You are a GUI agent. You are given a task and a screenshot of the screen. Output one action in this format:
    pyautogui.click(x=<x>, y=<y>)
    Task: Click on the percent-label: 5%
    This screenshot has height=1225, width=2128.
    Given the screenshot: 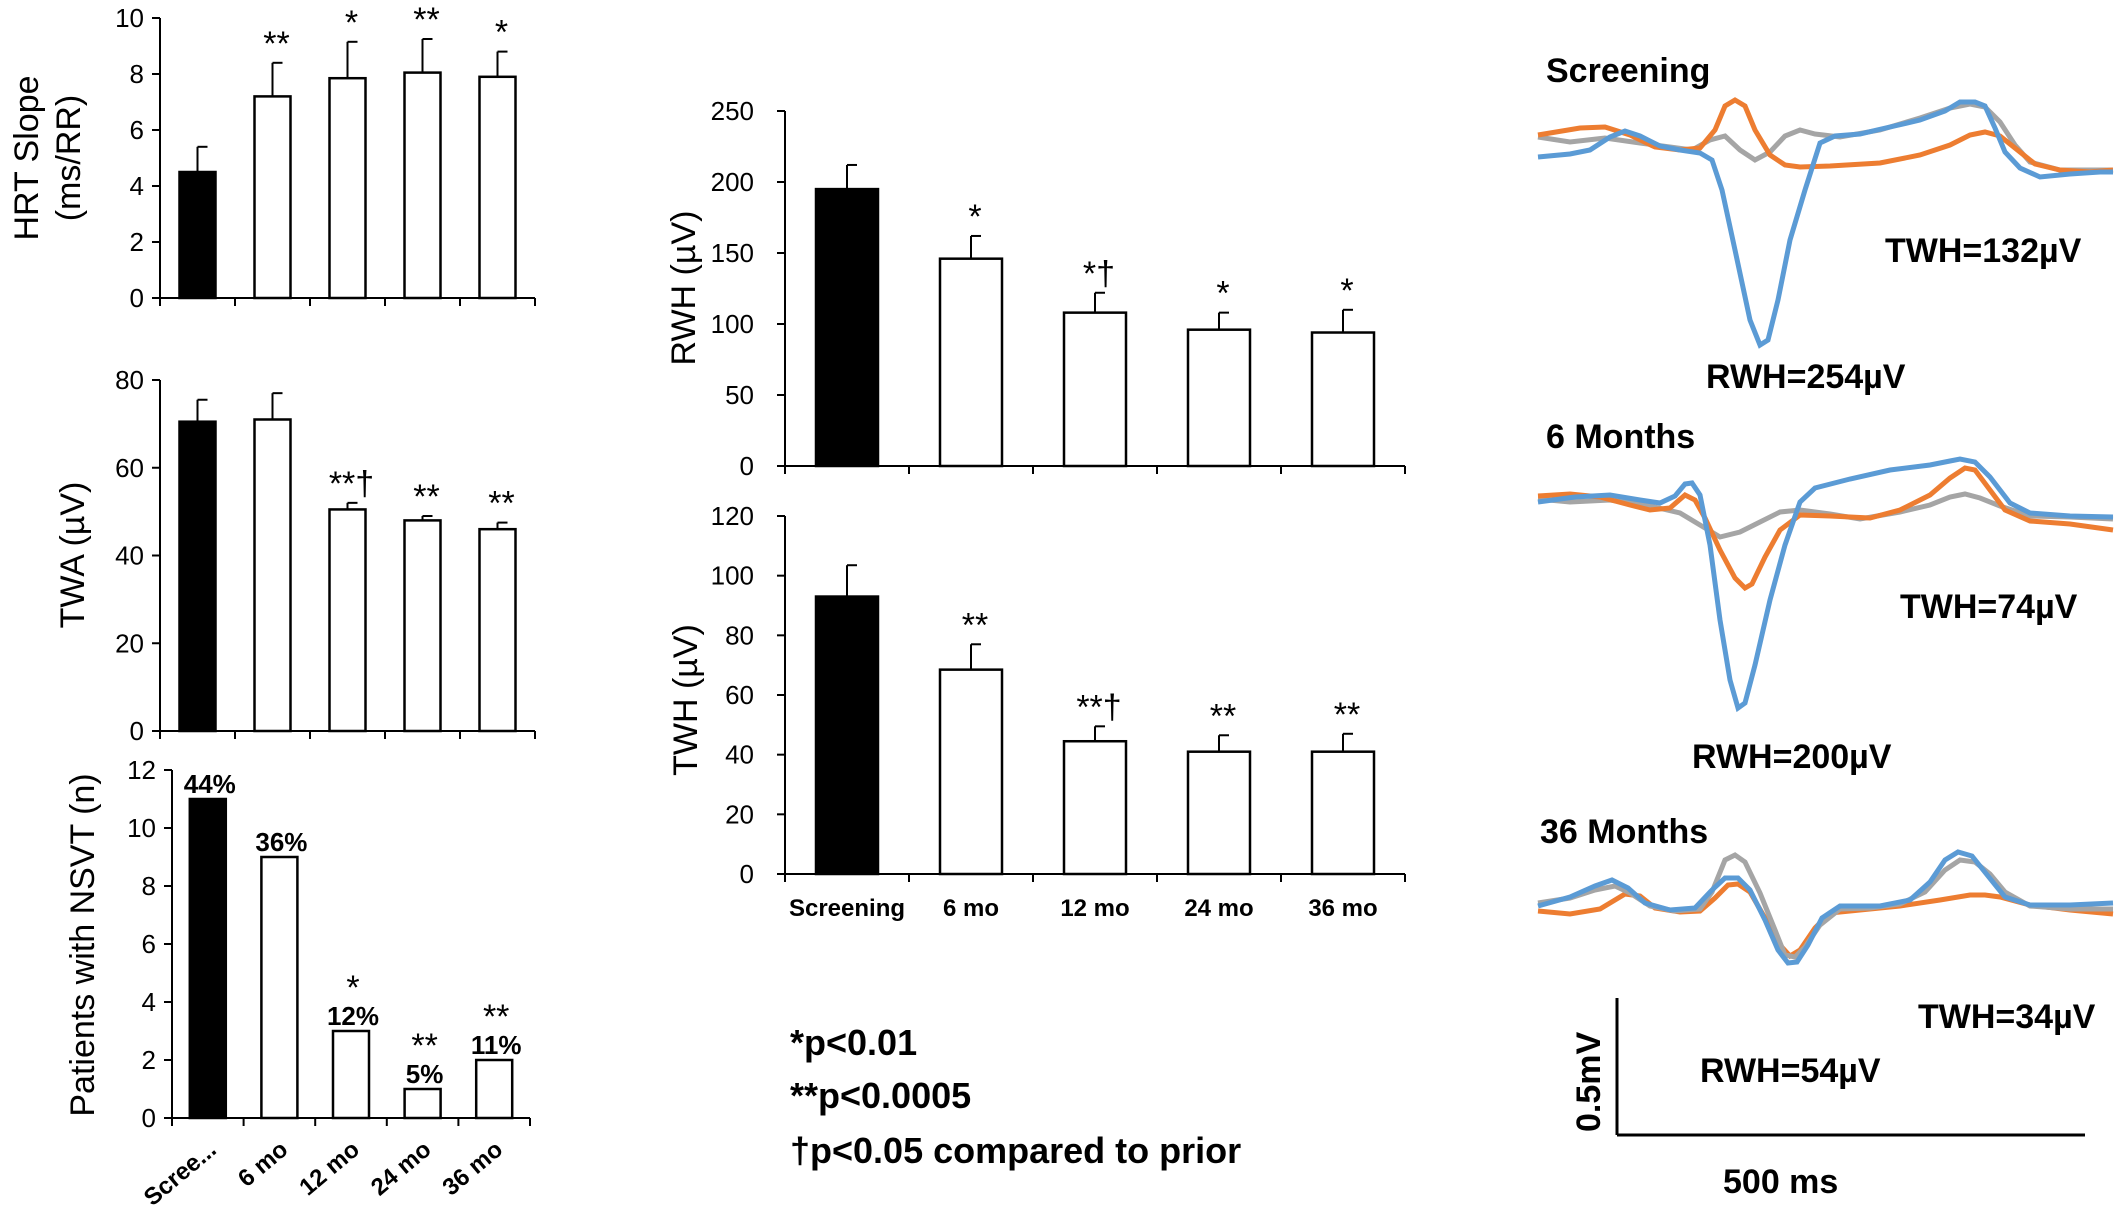 What is the action you would take?
    pyautogui.click(x=425, y=1074)
    